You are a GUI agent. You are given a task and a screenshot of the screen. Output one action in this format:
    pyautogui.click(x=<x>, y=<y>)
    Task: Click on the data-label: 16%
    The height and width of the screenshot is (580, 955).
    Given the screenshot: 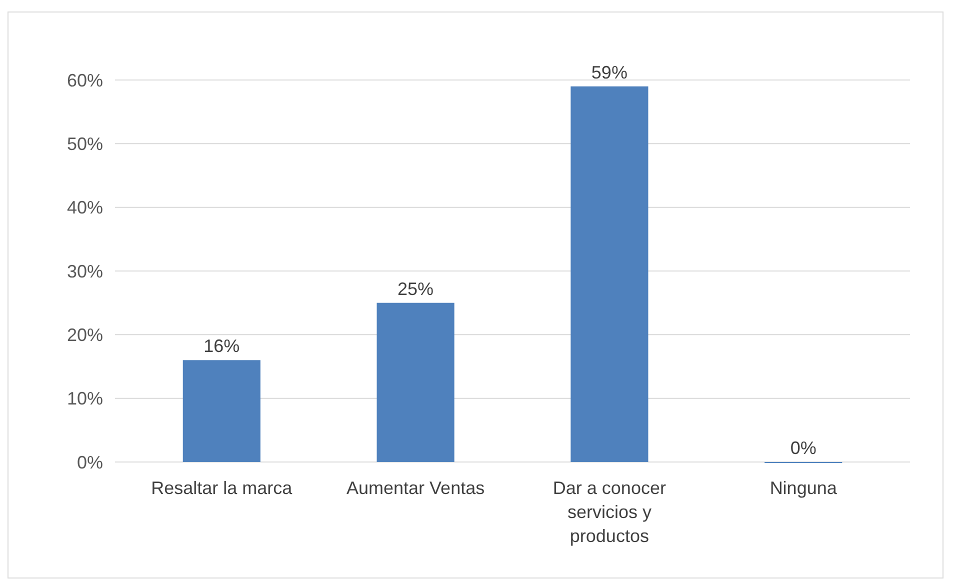 What is the action you would take?
    pyautogui.click(x=222, y=346)
    